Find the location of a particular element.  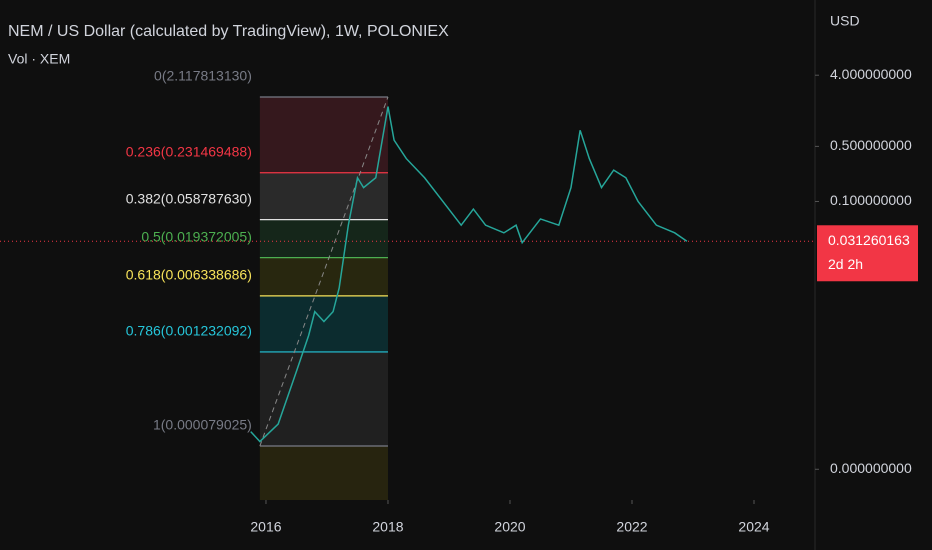

currency: USD is located at coordinates (845, 21).